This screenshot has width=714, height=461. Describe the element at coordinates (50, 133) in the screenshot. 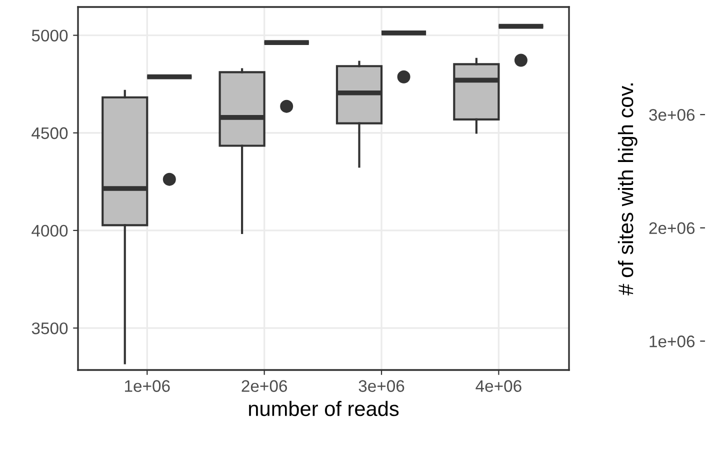

I see `y-tick-label: 4500` at that location.